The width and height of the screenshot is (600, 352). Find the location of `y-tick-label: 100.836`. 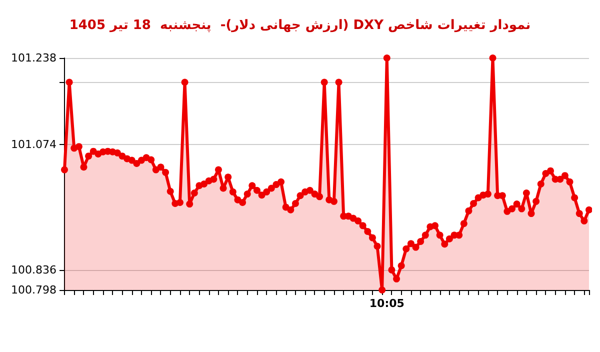

y-tick-label: 100.836 is located at coordinates (33, 269).